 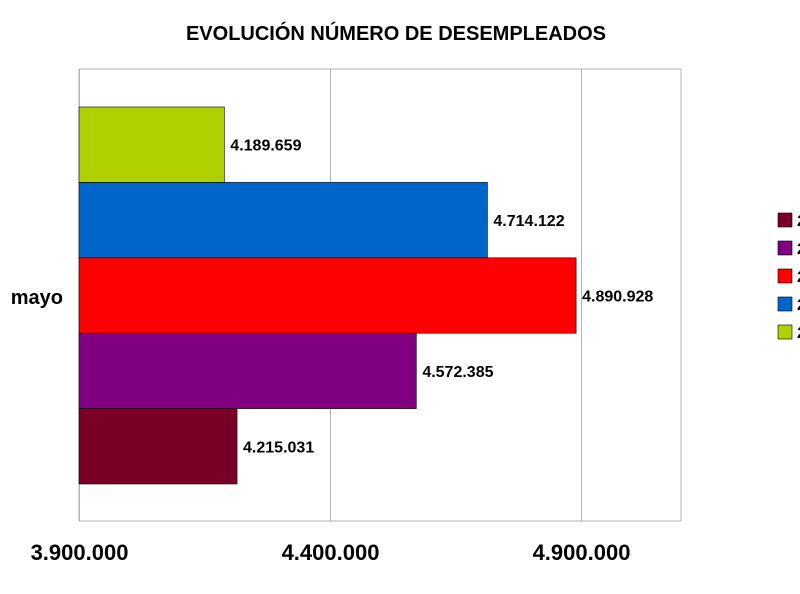 I want to click on data-label: 4.890.928, so click(x=617, y=297).